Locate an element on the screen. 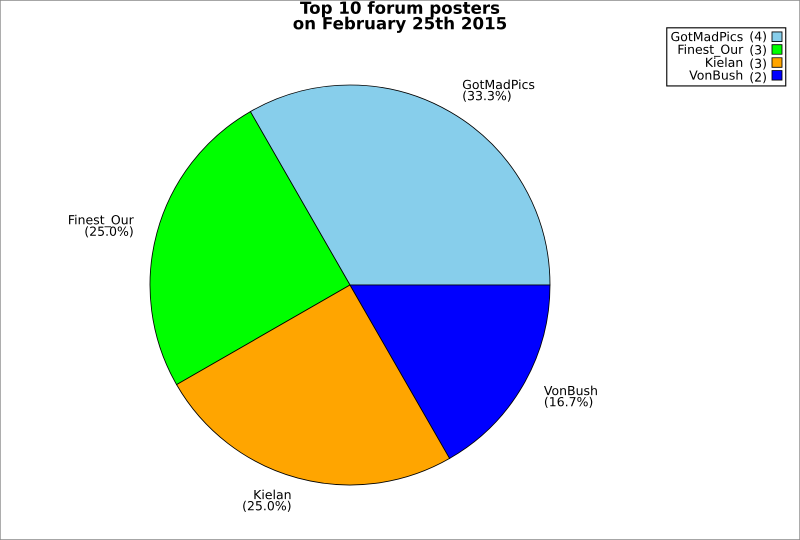  legend-label: GotMadPics is located at coordinates (707, 37).